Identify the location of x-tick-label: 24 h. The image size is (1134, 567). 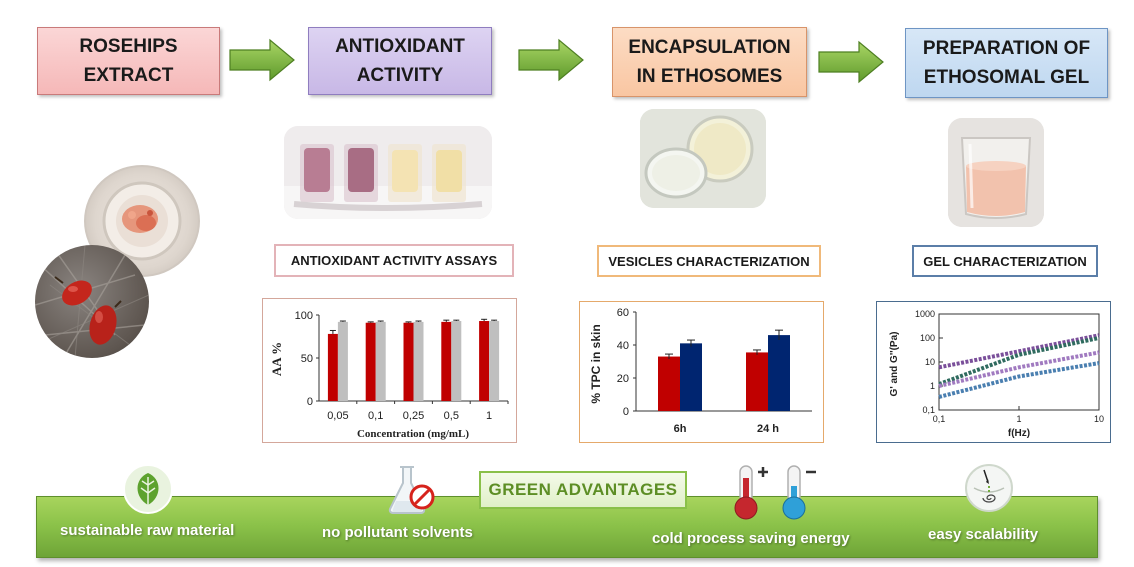
(768, 429).